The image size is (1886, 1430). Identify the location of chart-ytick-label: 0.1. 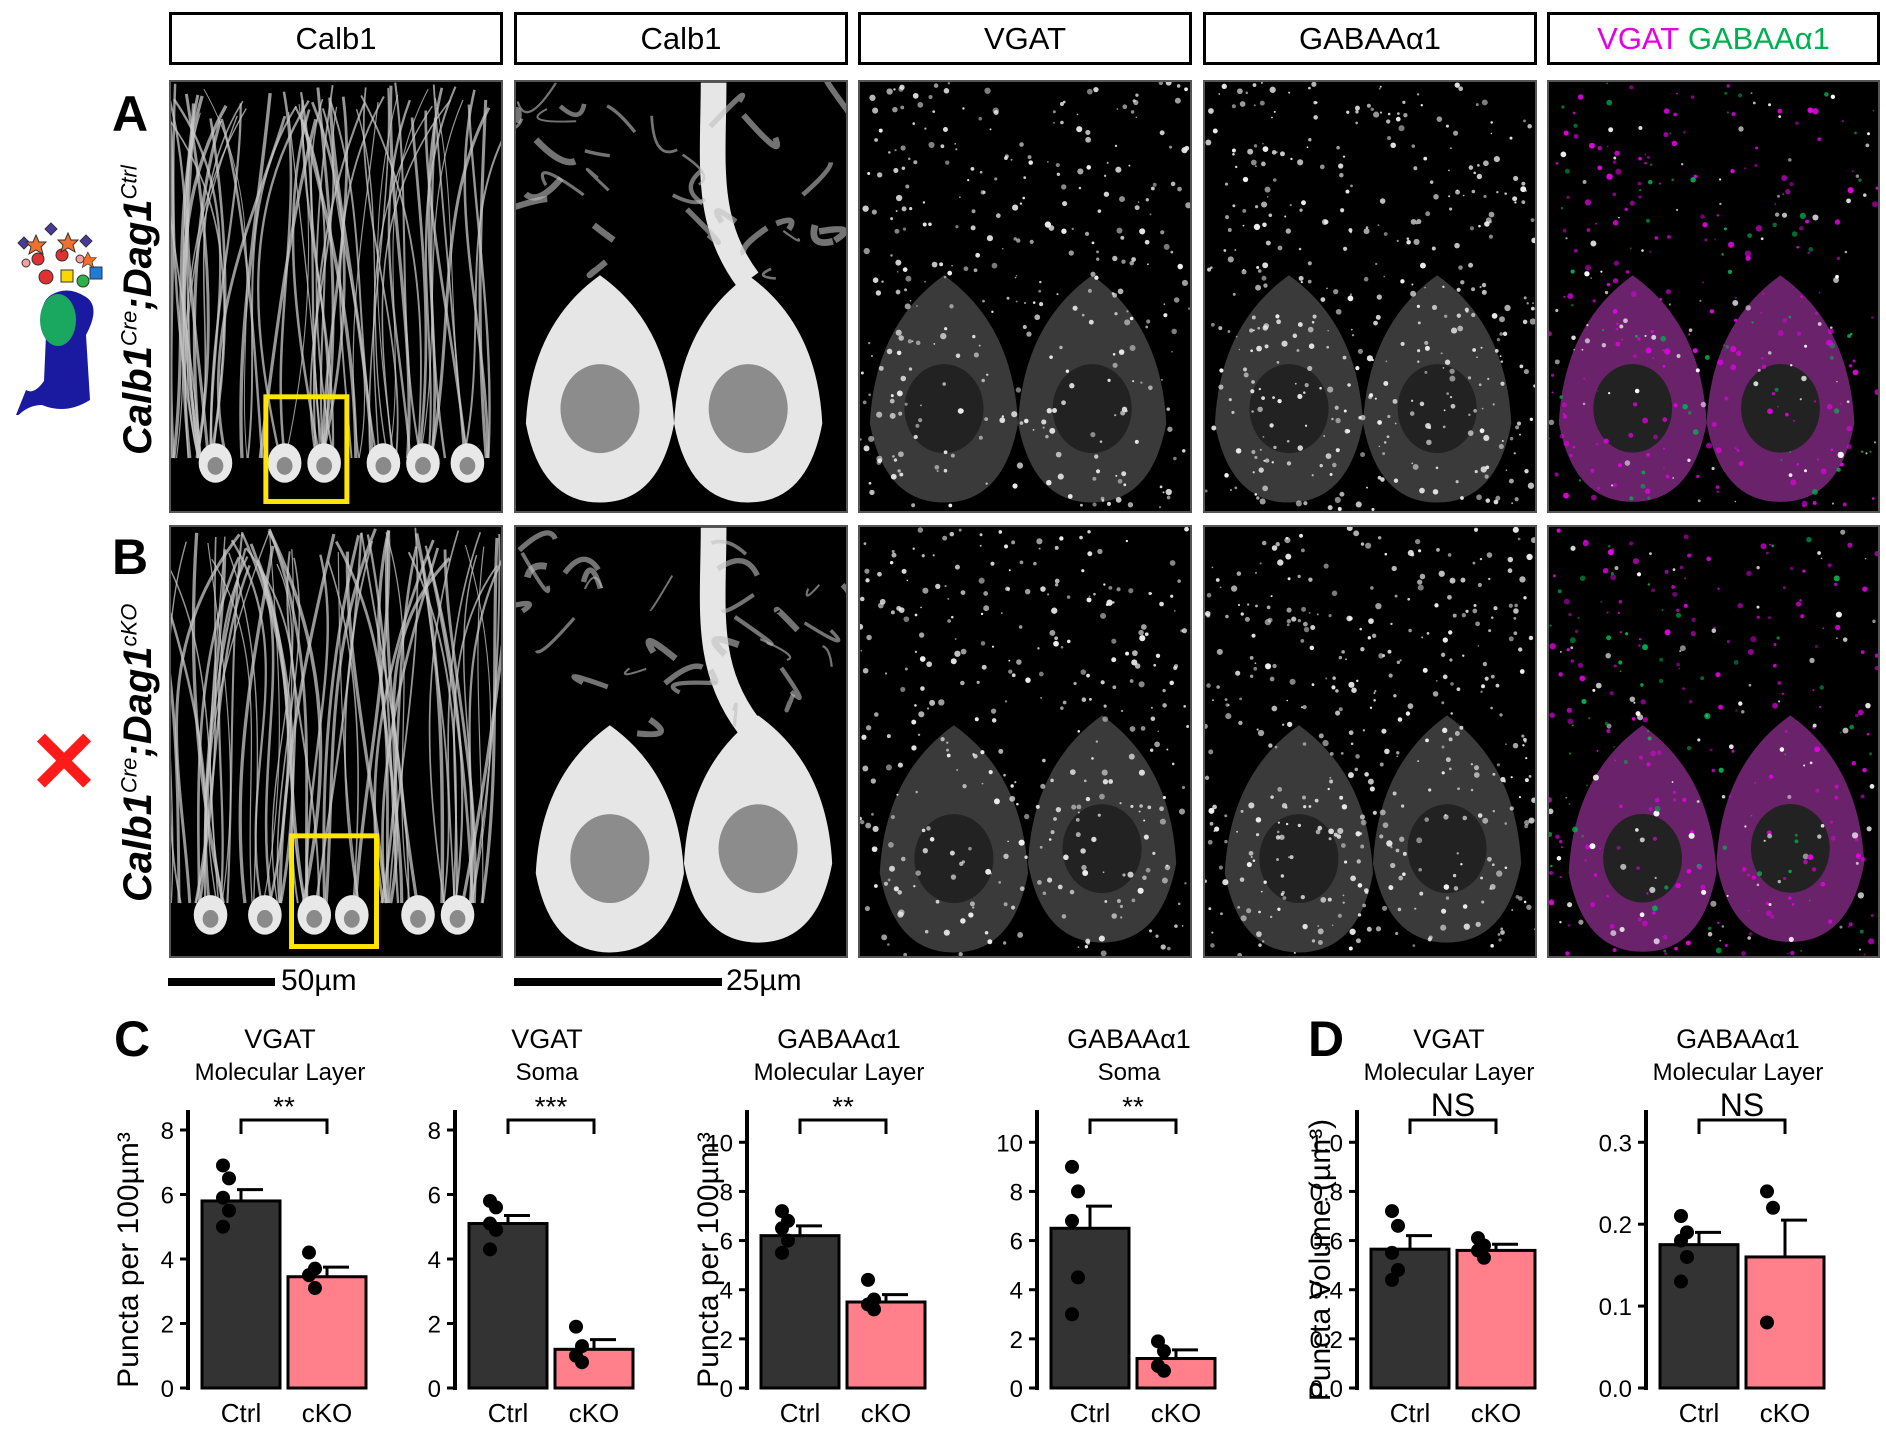
(1615, 1307).